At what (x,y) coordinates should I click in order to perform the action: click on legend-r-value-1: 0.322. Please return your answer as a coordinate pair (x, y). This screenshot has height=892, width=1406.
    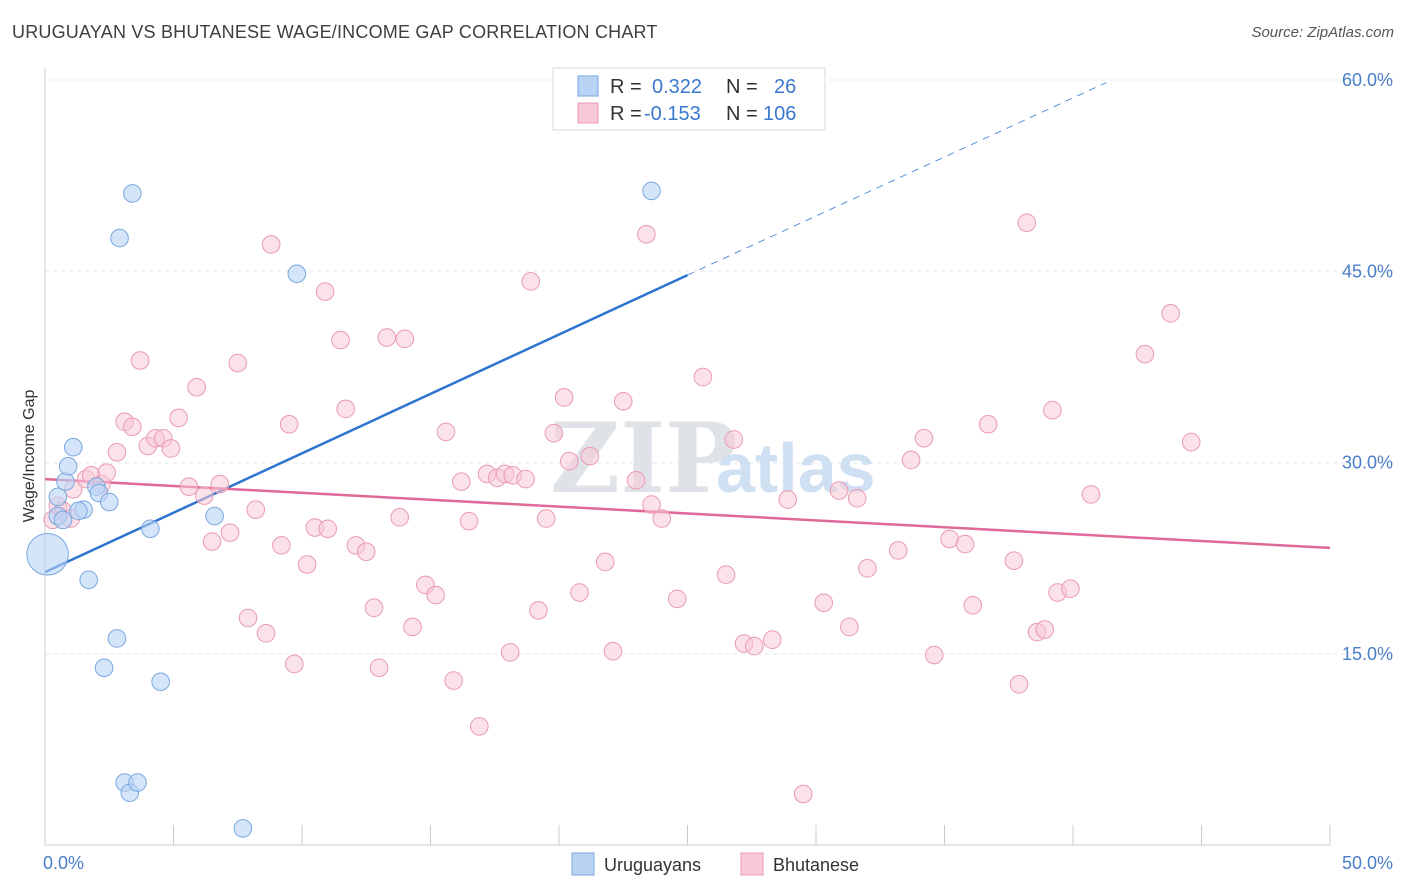
    Looking at the image, I should click on (677, 87).